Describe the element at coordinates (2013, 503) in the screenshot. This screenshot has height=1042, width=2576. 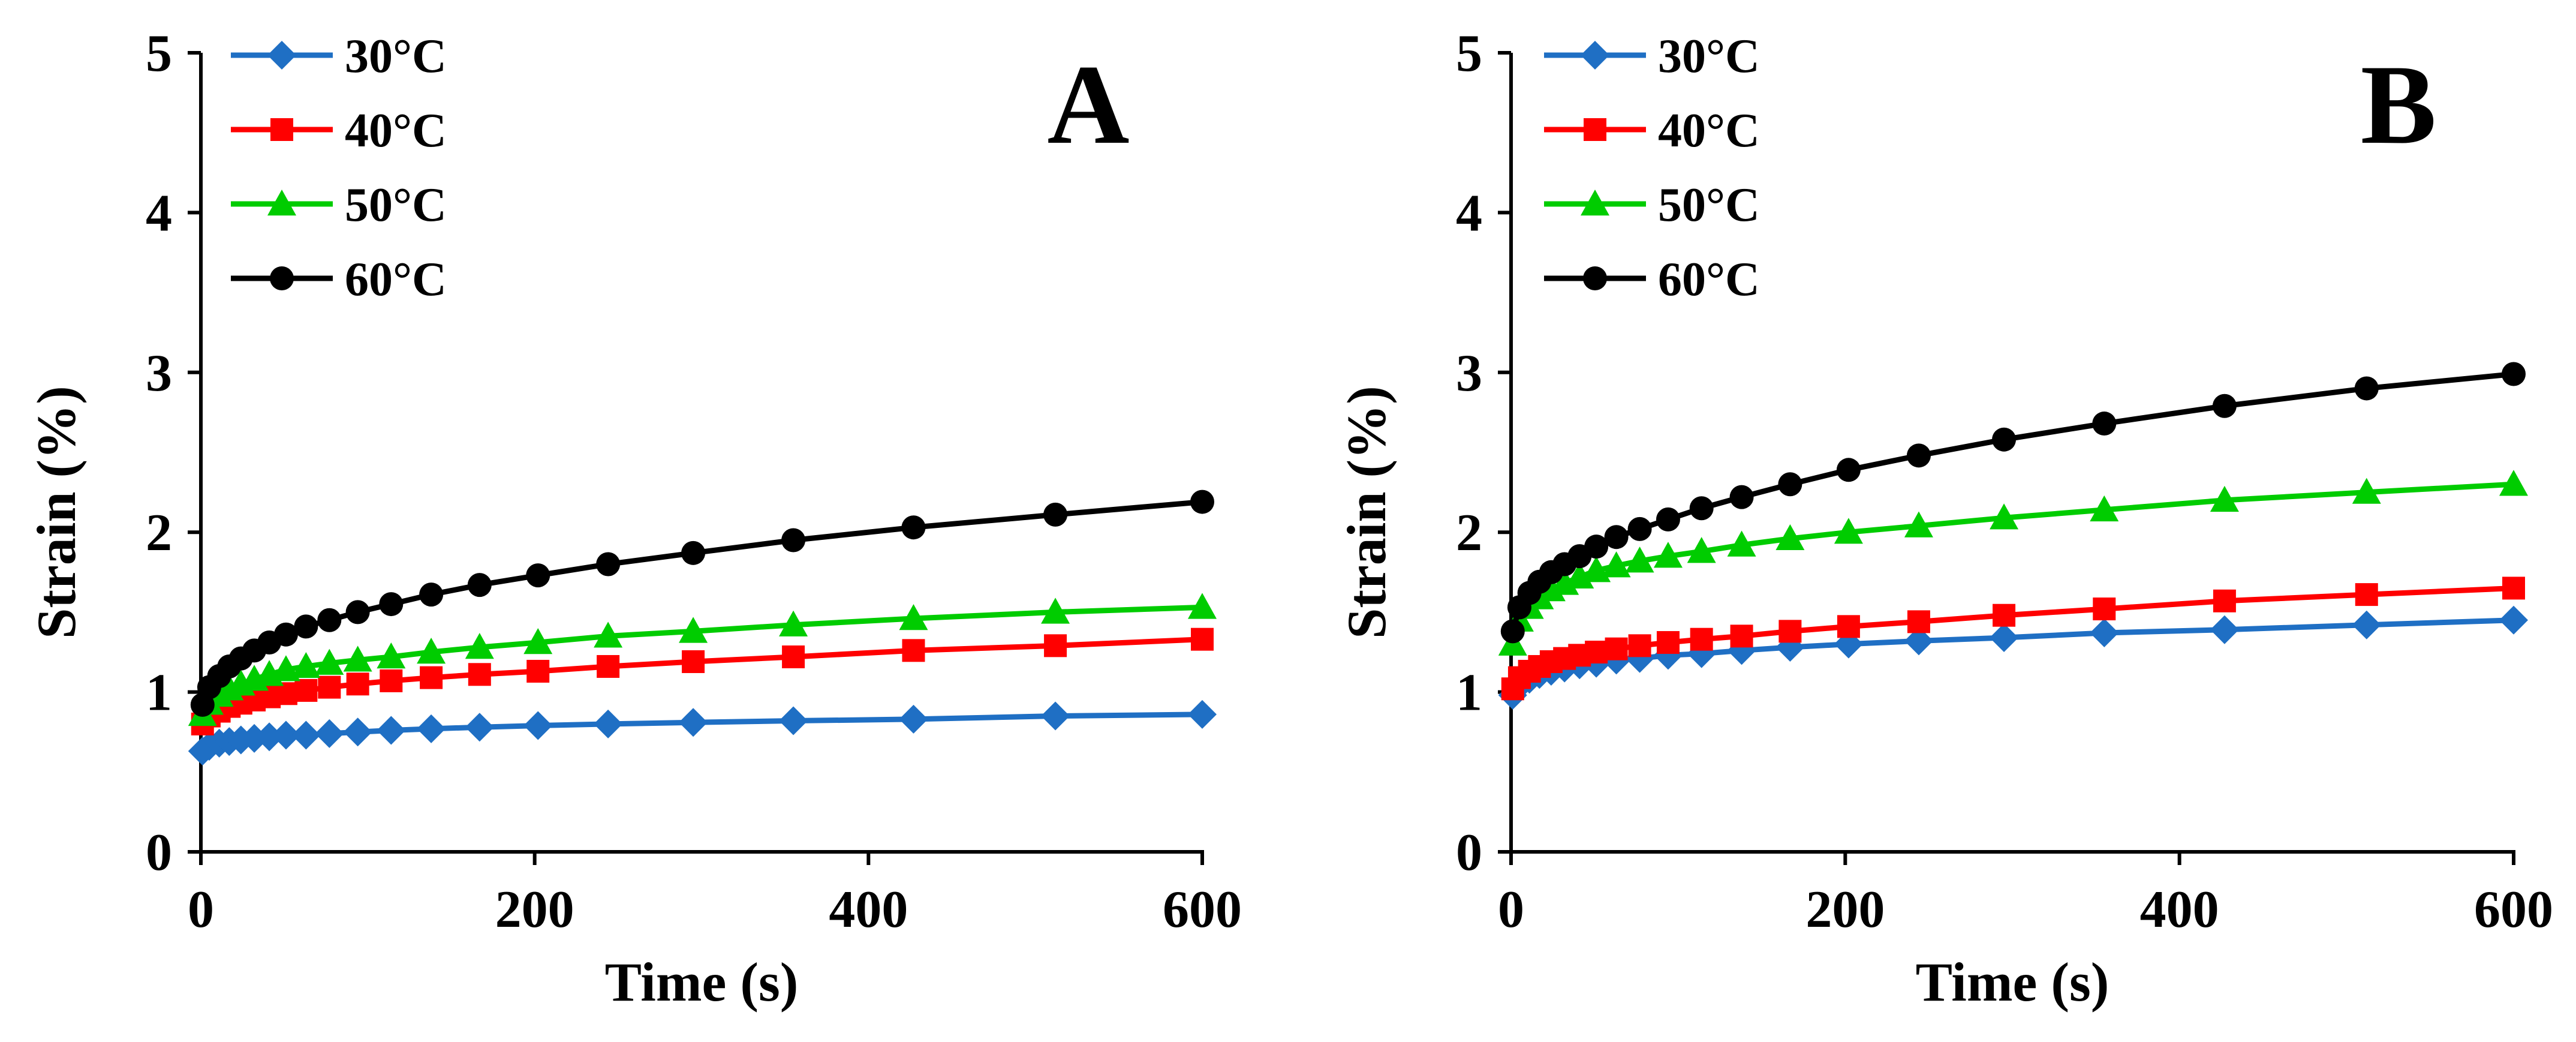
I see `series-60c` at that location.